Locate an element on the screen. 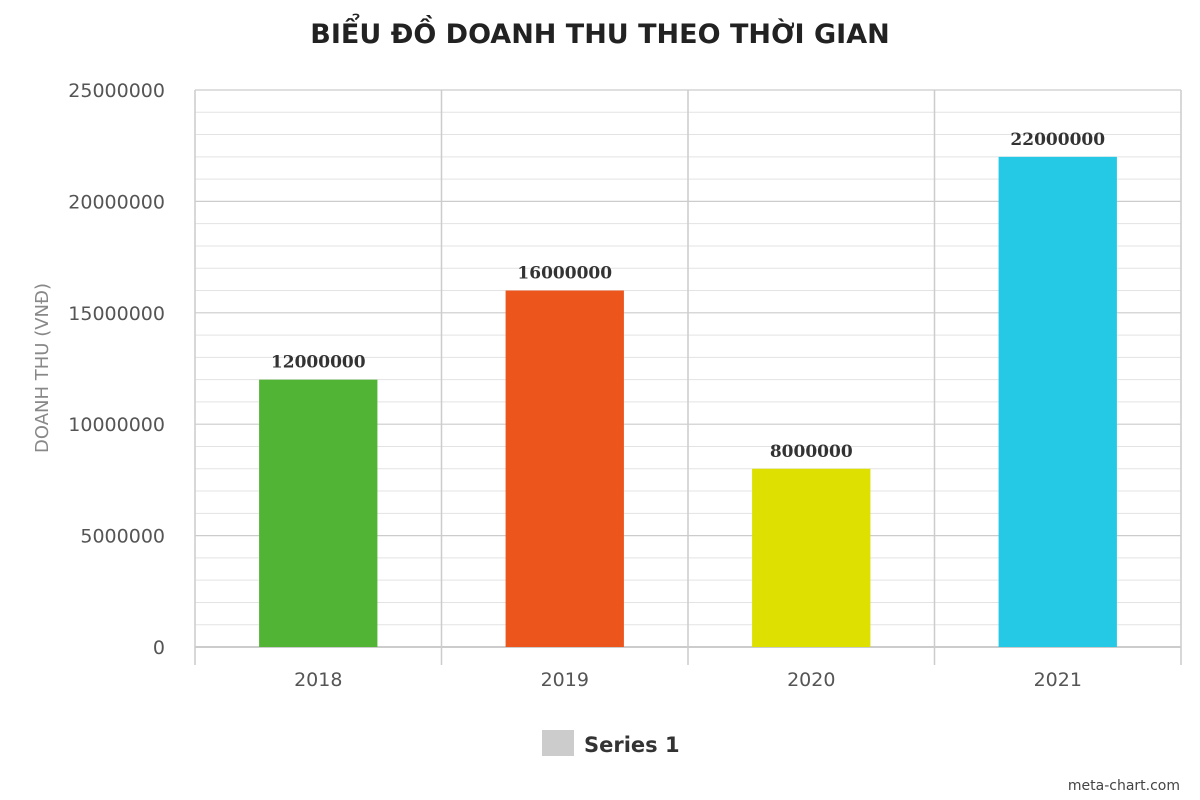 The height and width of the screenshot is (800, 1200). x-tick-label-2019: 2019 is located at coordinates (565, 680).